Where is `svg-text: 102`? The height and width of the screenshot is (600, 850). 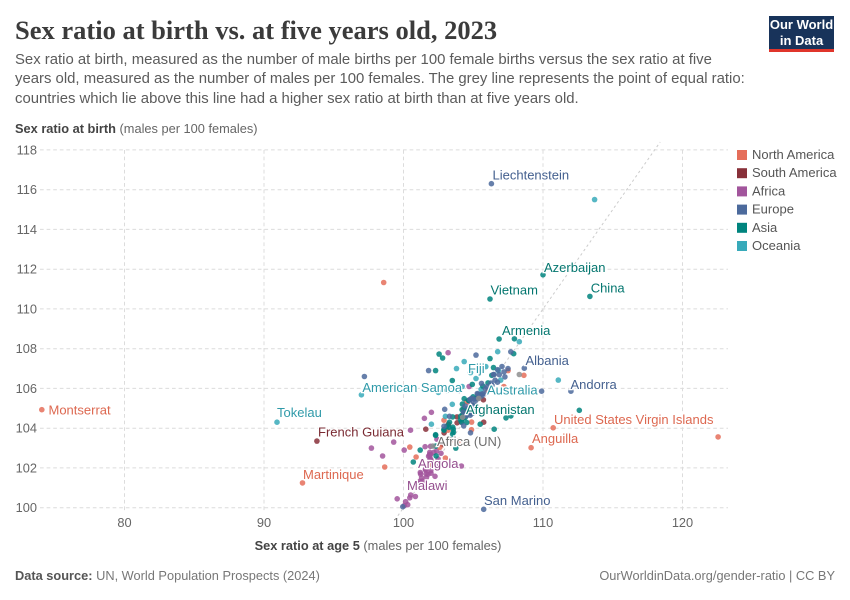
svg-text: 102 is located at coordinates (26, 467).